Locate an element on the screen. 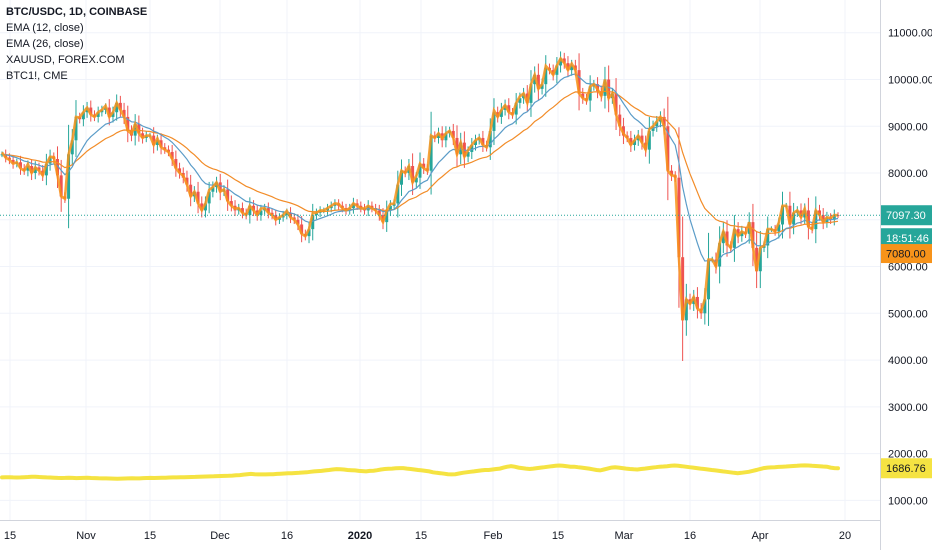 This screenshot has width=932, height=550. x-tick-label: Apr is located at coordinates (759, 536).